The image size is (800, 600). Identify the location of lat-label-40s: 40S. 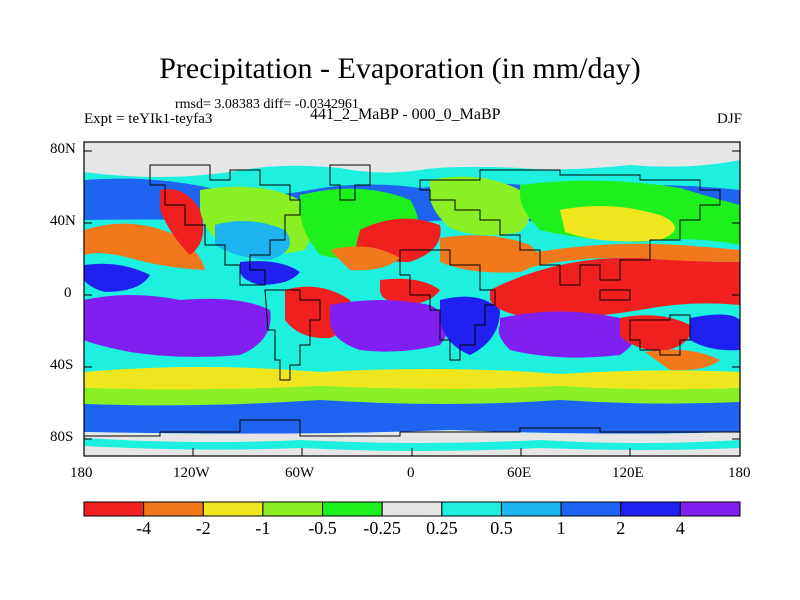
(62, 365).